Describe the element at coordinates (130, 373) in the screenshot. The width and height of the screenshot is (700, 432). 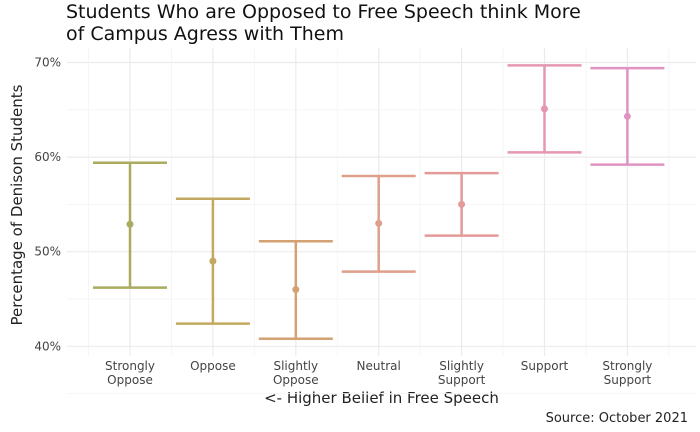
I see `x-tick-label: Strongly Oppose` at that location.